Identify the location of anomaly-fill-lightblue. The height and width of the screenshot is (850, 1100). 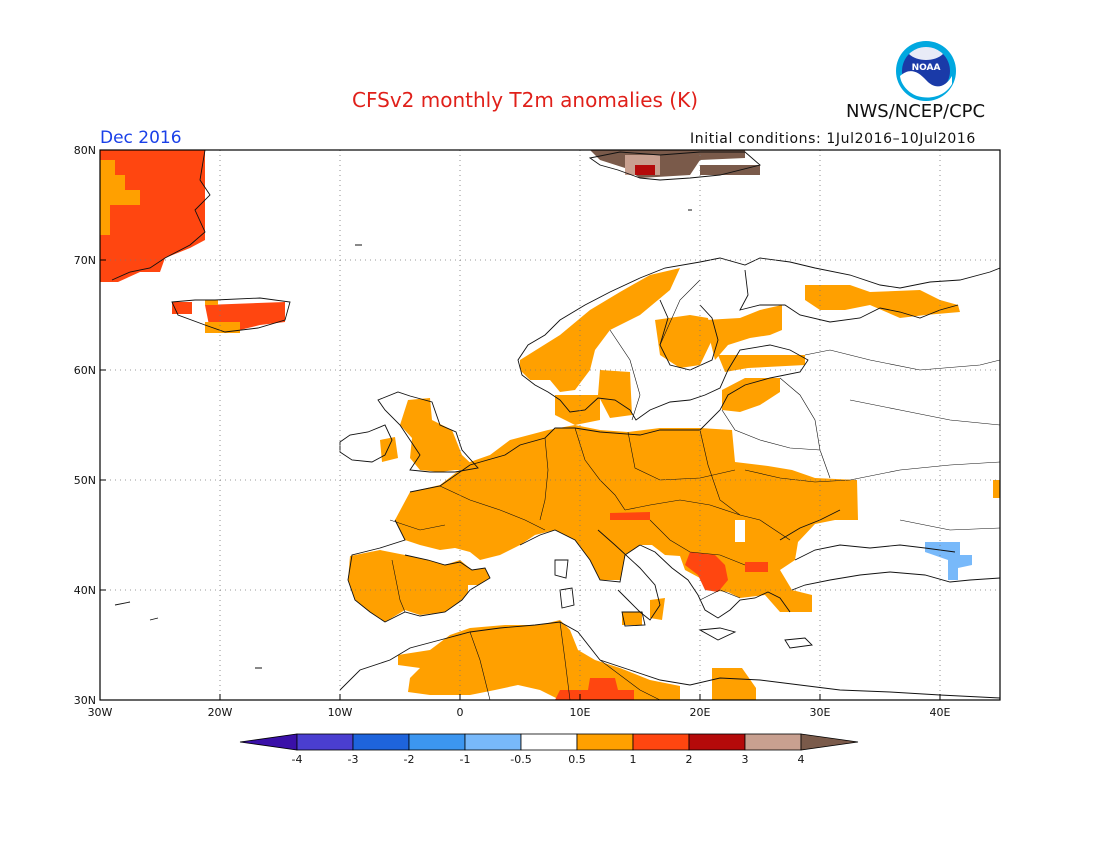
(948, 561).